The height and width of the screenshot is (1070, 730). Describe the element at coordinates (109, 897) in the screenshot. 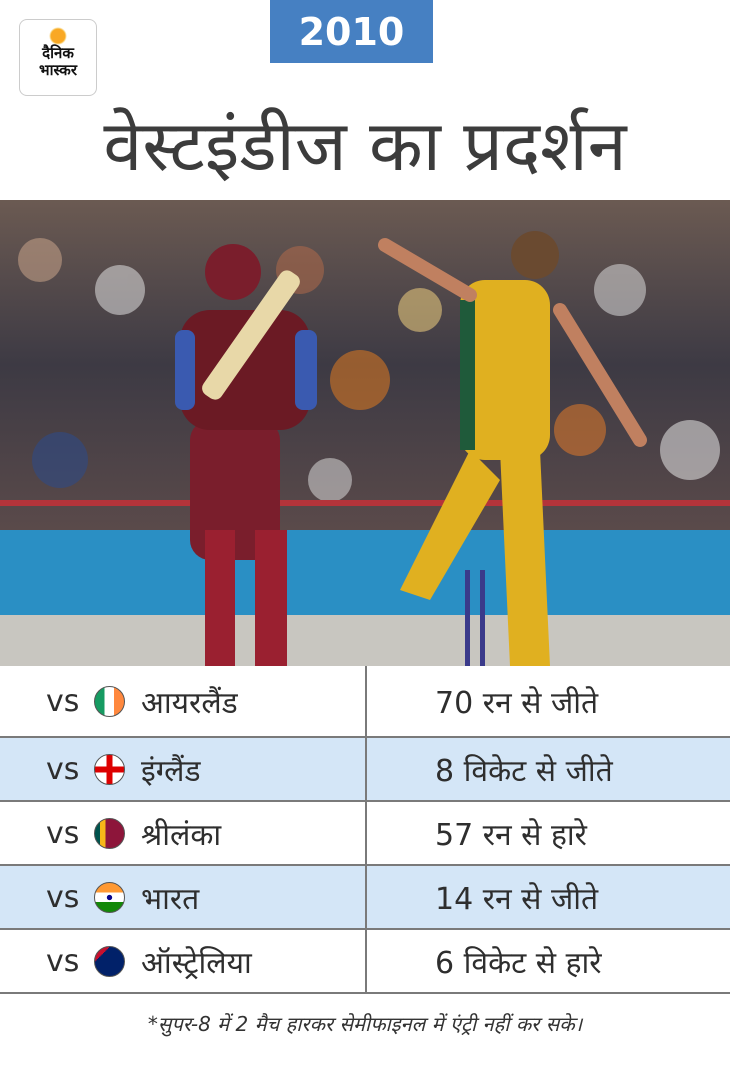

I see `india-flag-icon` at that location.